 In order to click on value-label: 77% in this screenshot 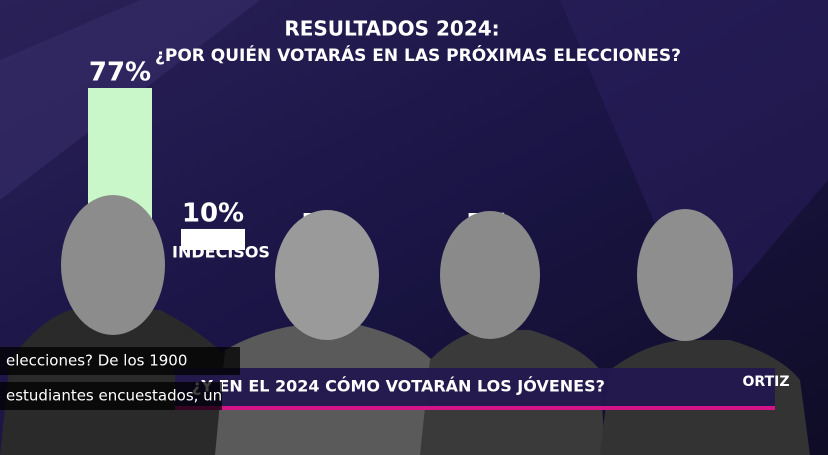, I will do `click(120, 73)`.